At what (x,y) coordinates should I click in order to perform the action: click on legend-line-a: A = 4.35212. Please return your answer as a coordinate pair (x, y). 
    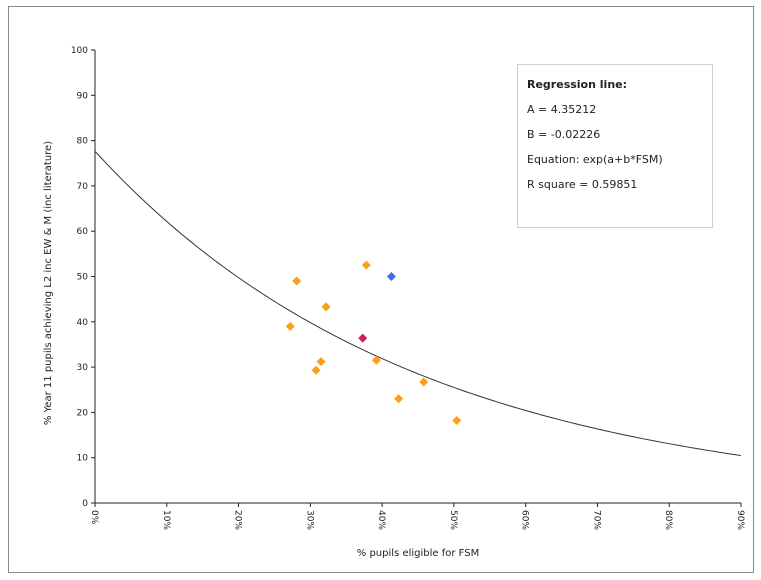
    Looking at the image, I should click on (562, 109).